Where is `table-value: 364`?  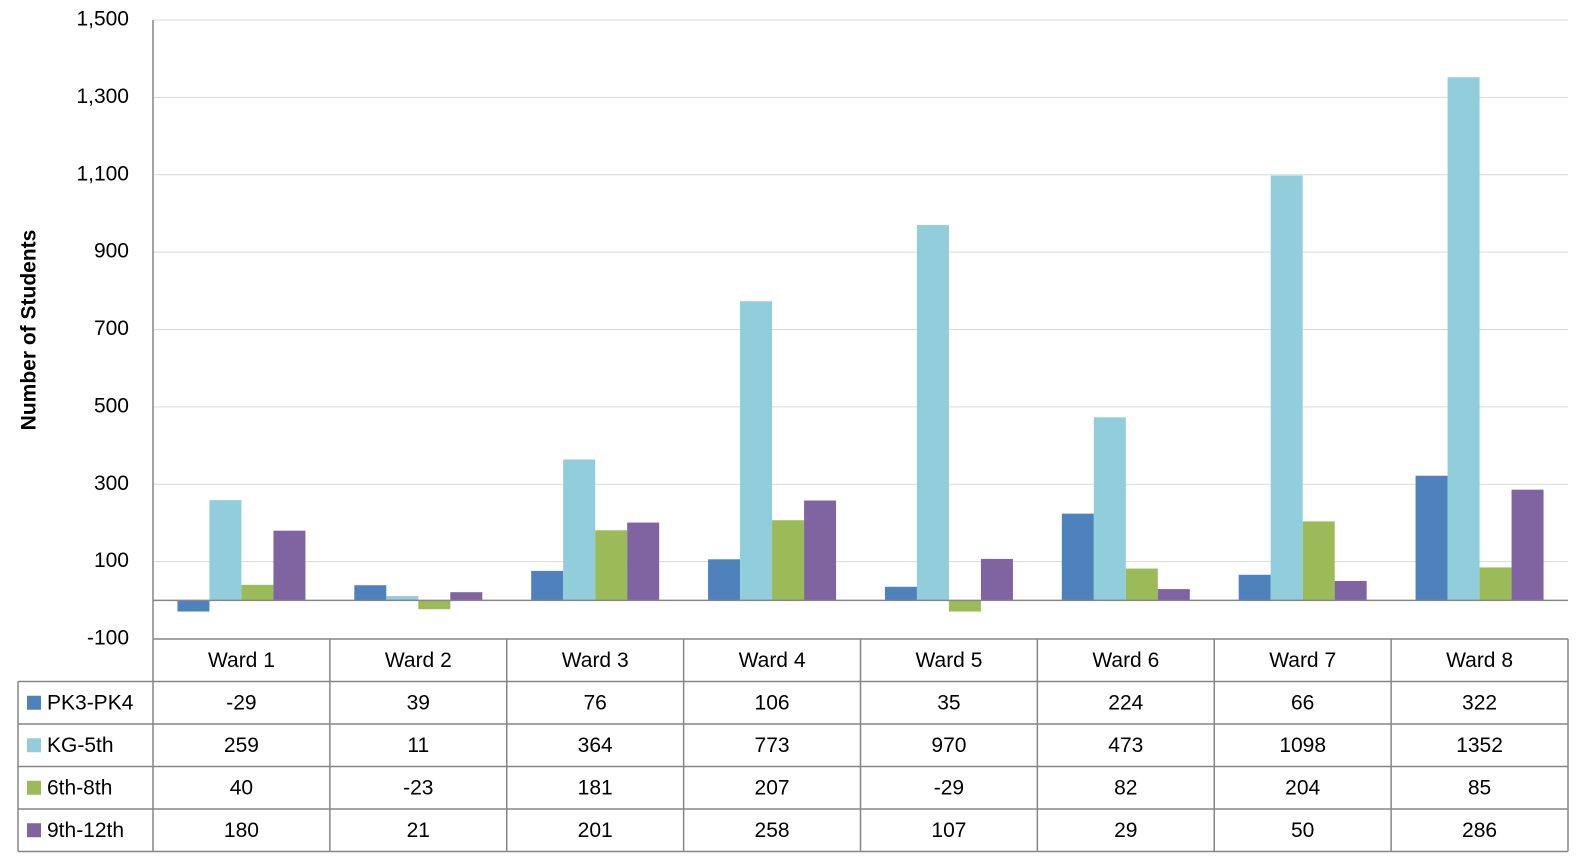 table-value: 364 is located at coordinates (595, 745).